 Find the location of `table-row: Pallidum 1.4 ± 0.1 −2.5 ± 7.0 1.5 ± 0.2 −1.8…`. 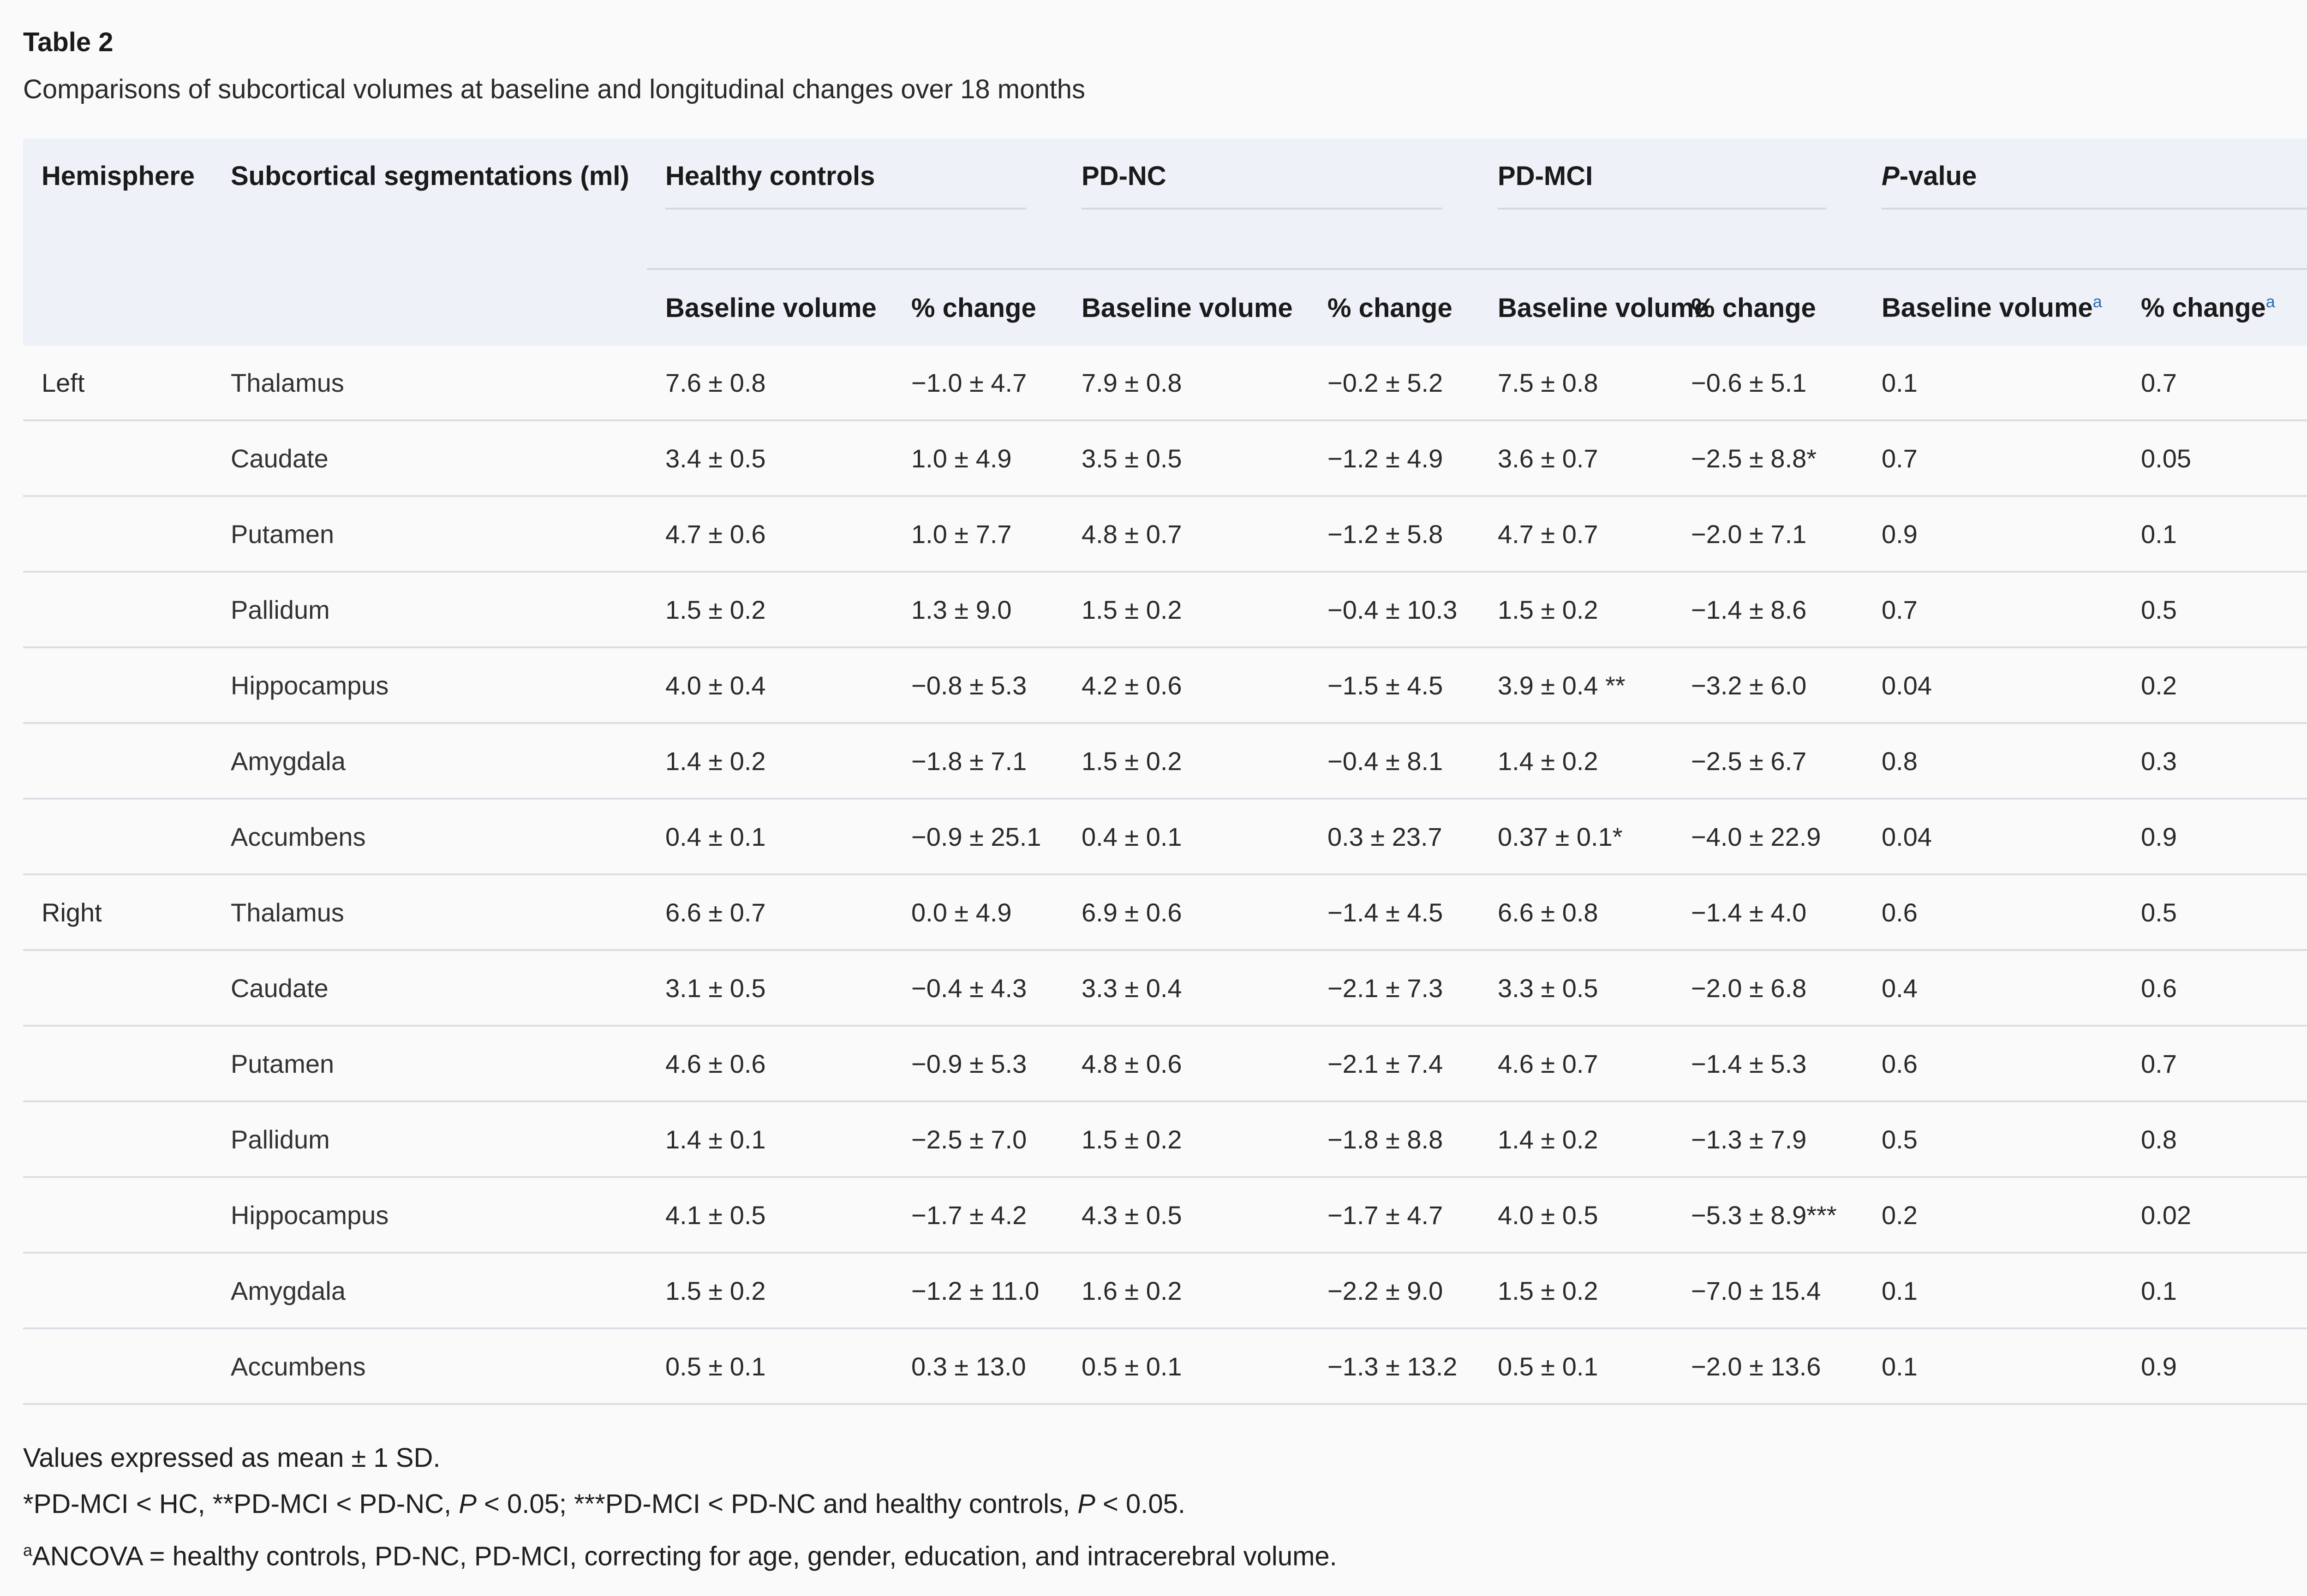

table-row: Pallidum 1.4 ± 0.1 −2.5 ± 7.0 1.5 ± 0.2 −1.8… is located at coordinates (1165, 1139).